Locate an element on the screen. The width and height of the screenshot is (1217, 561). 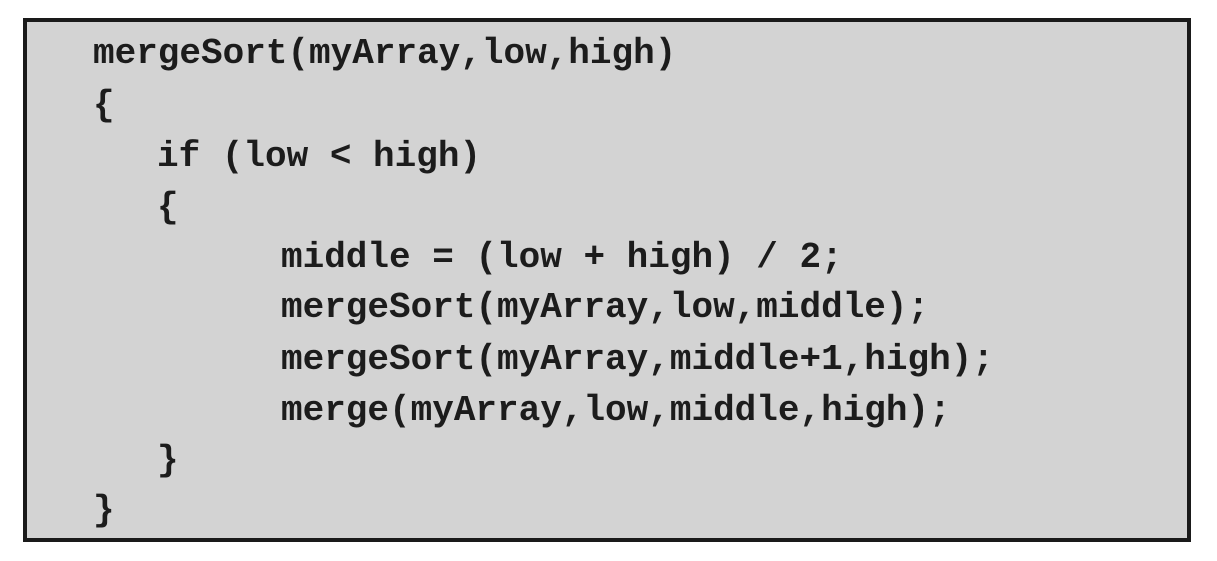
code-line-middle-assign: middle = (low + high) / 2; is located at coordinates (562, 257).